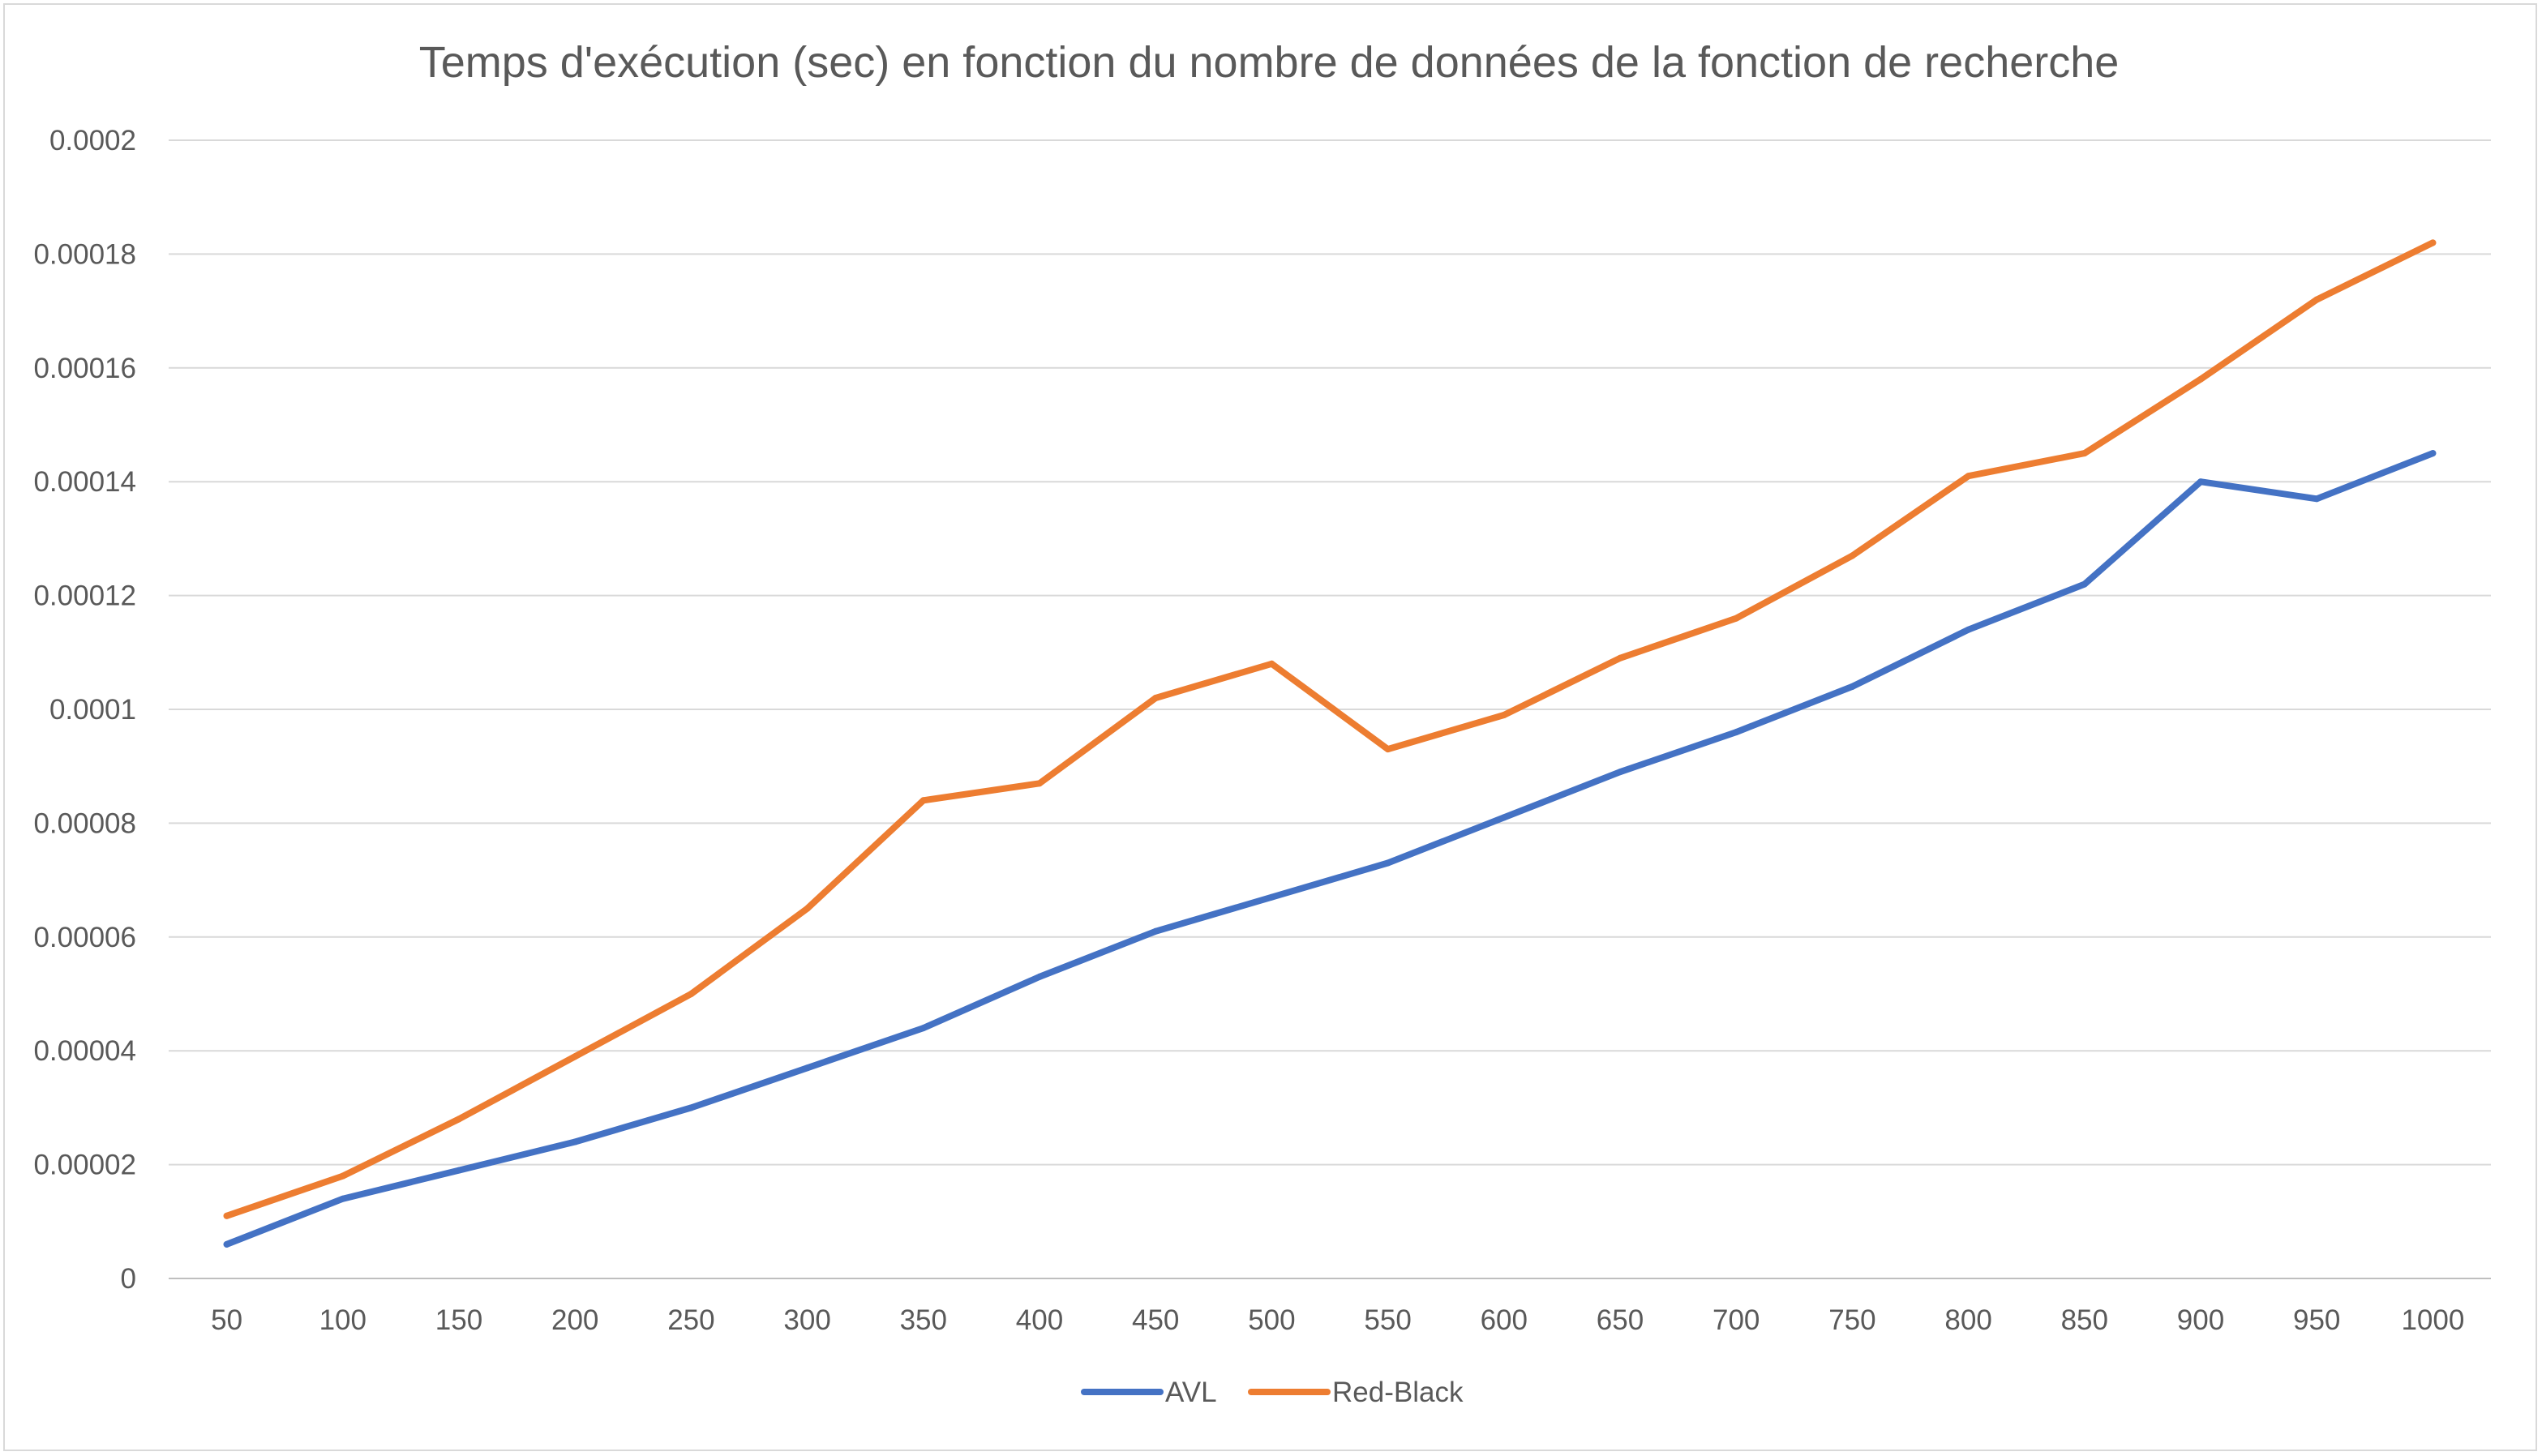  What do you see at coordinates (690, 1320) in the screenshot?
I see `x-tick-label: 250` at bounding box center [690, 1320].